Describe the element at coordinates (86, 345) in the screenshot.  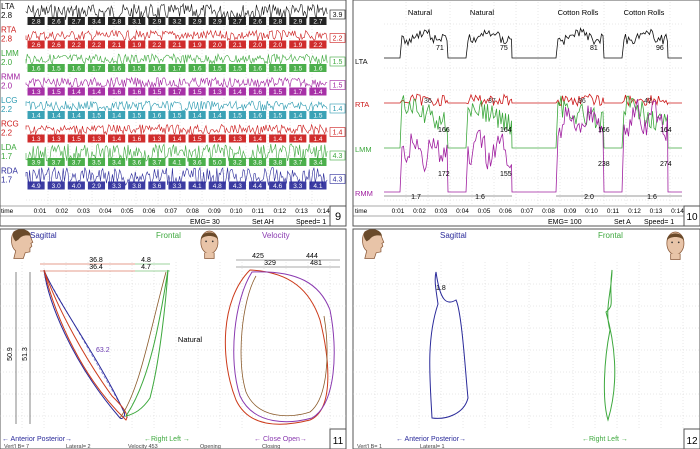
I see `panel-11-diagonal-measure` at that location.